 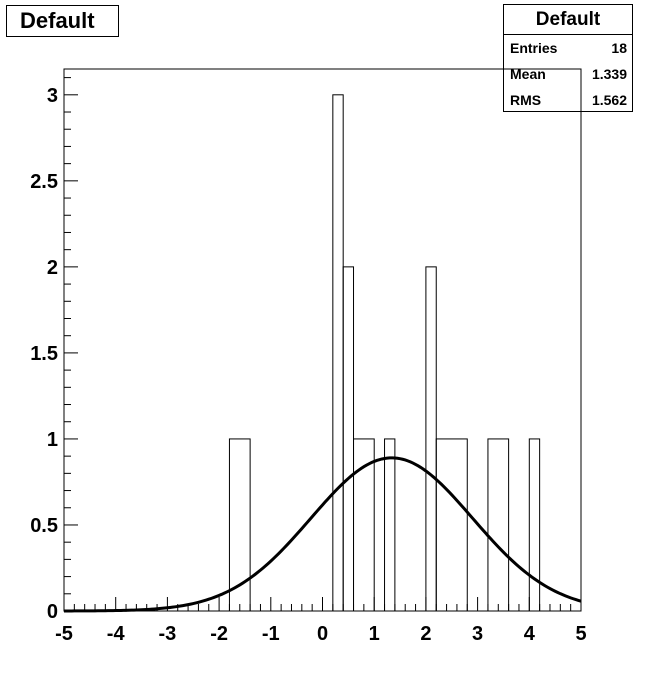 I want to click on y-tick-label: 0.5, so click(x=44, y=526).